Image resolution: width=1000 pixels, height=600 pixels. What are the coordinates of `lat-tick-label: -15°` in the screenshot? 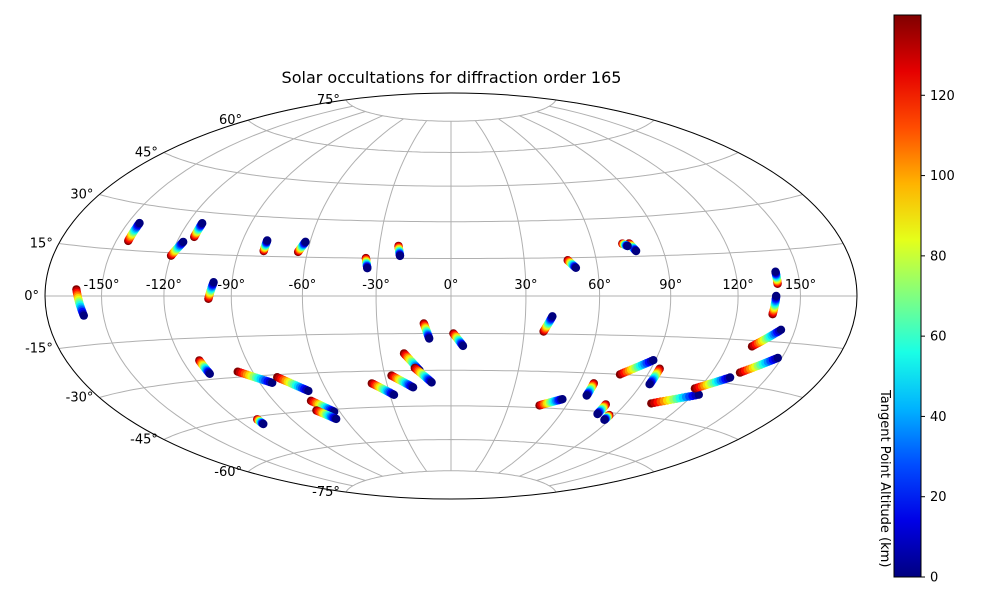 It's located at (39, 349).